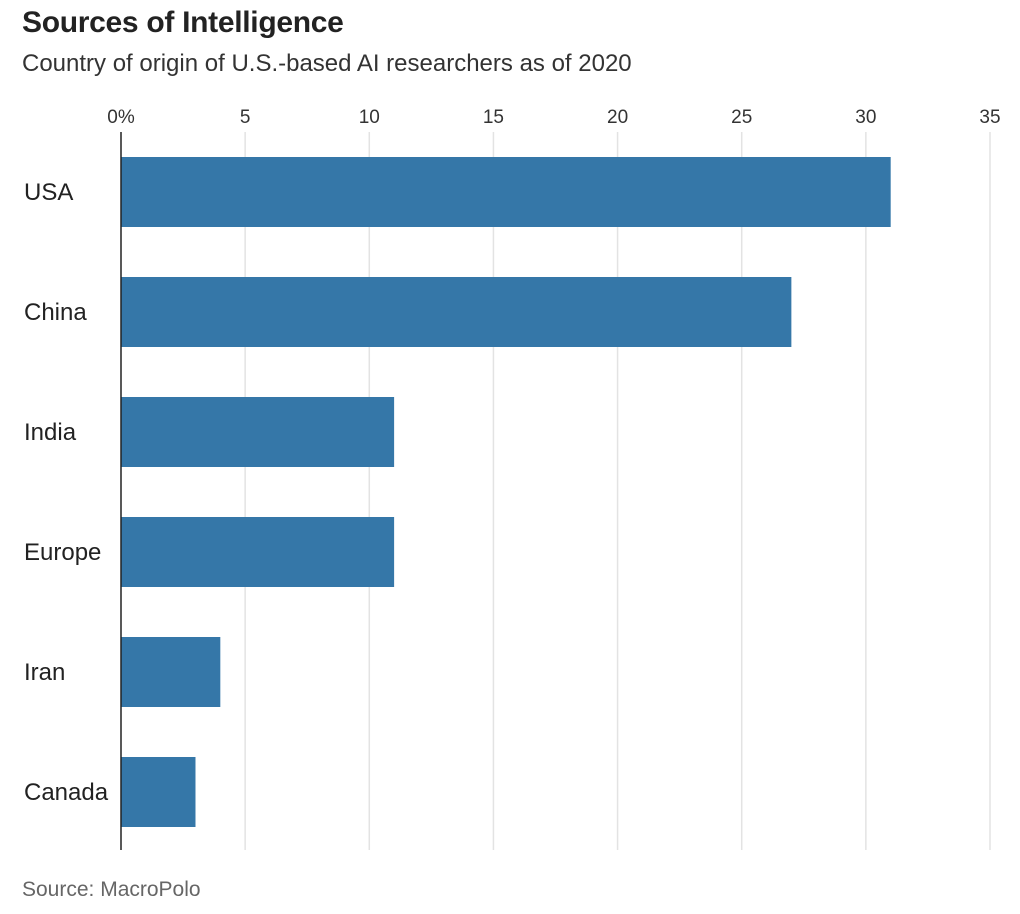 The width and height of the screenshot is (1020, 914). I want to click on bar-iran, so click(171, 672).